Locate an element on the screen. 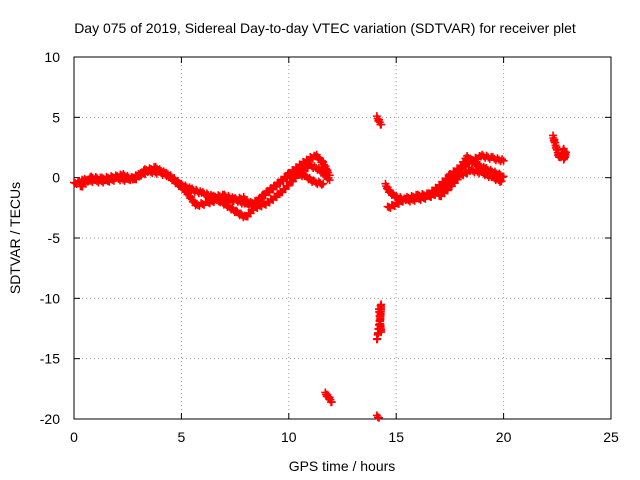 The height and width of the screenshot is (480, 640). y-tick-label: -5 is located at coordinates (54, 238).